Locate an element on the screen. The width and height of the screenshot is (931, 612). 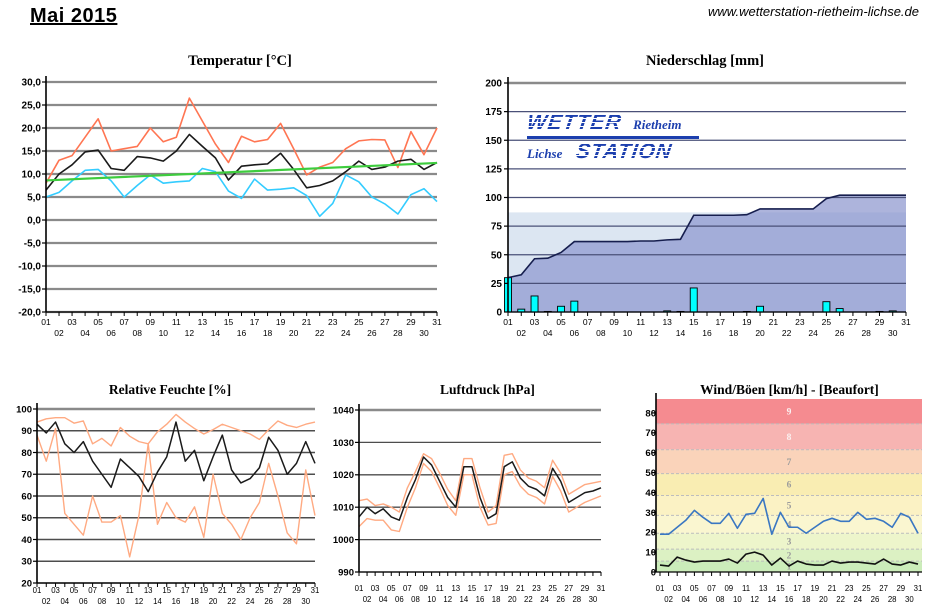
svg-text: 990 is located at coordinates (346, 572).